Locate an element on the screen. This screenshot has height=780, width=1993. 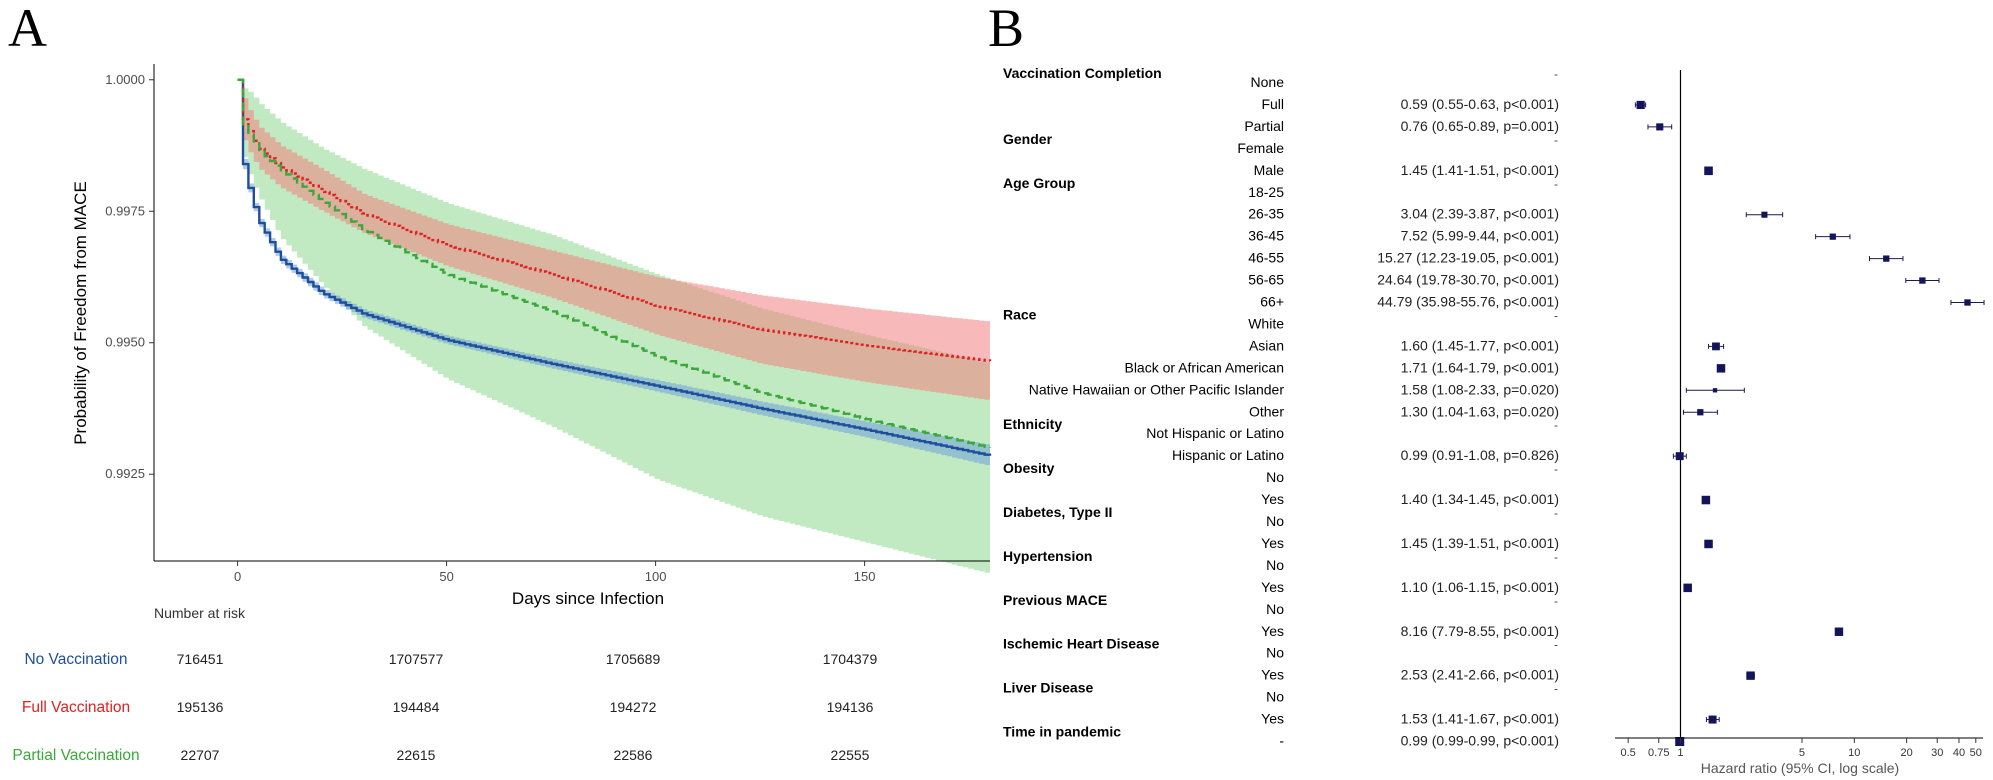
risk-value: 22586 is located at coordinates (633, 755).